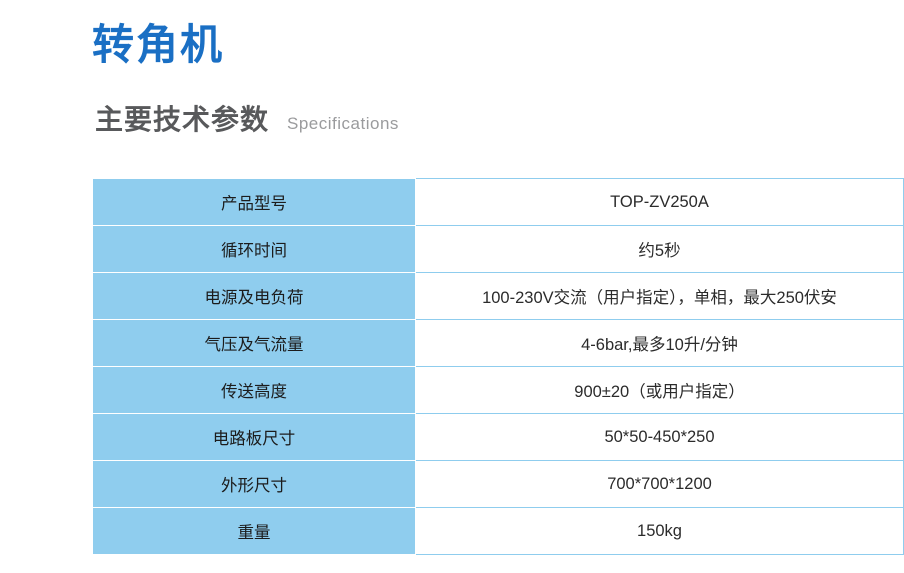  I want to click on table-row: 电源及电负荷 100-230V交流（用户指定），单相，最大250伏安, so click(498, 296).